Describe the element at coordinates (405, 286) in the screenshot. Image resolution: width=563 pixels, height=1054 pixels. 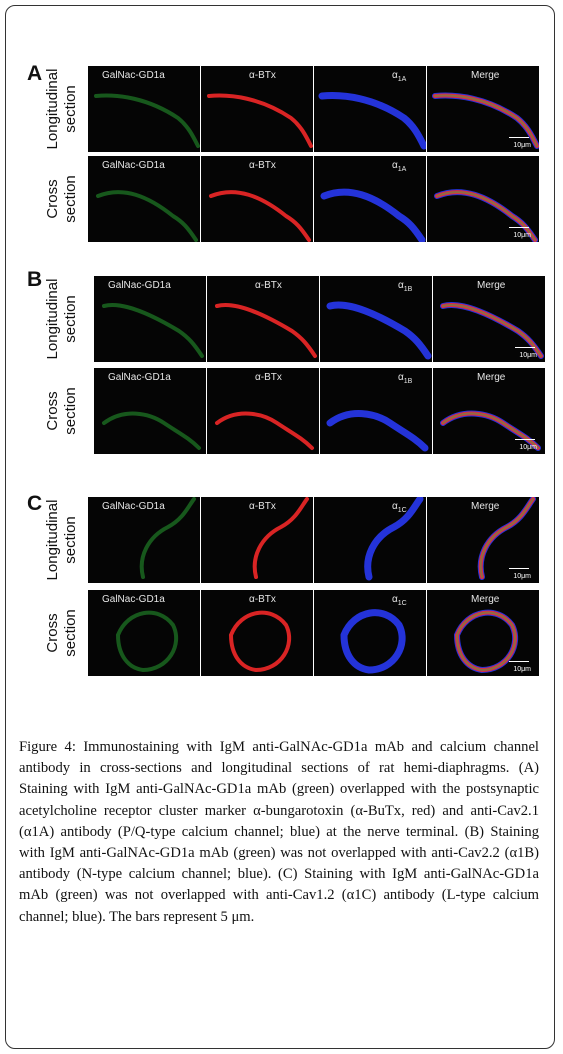
I see `channel-label: α1B` at that location.